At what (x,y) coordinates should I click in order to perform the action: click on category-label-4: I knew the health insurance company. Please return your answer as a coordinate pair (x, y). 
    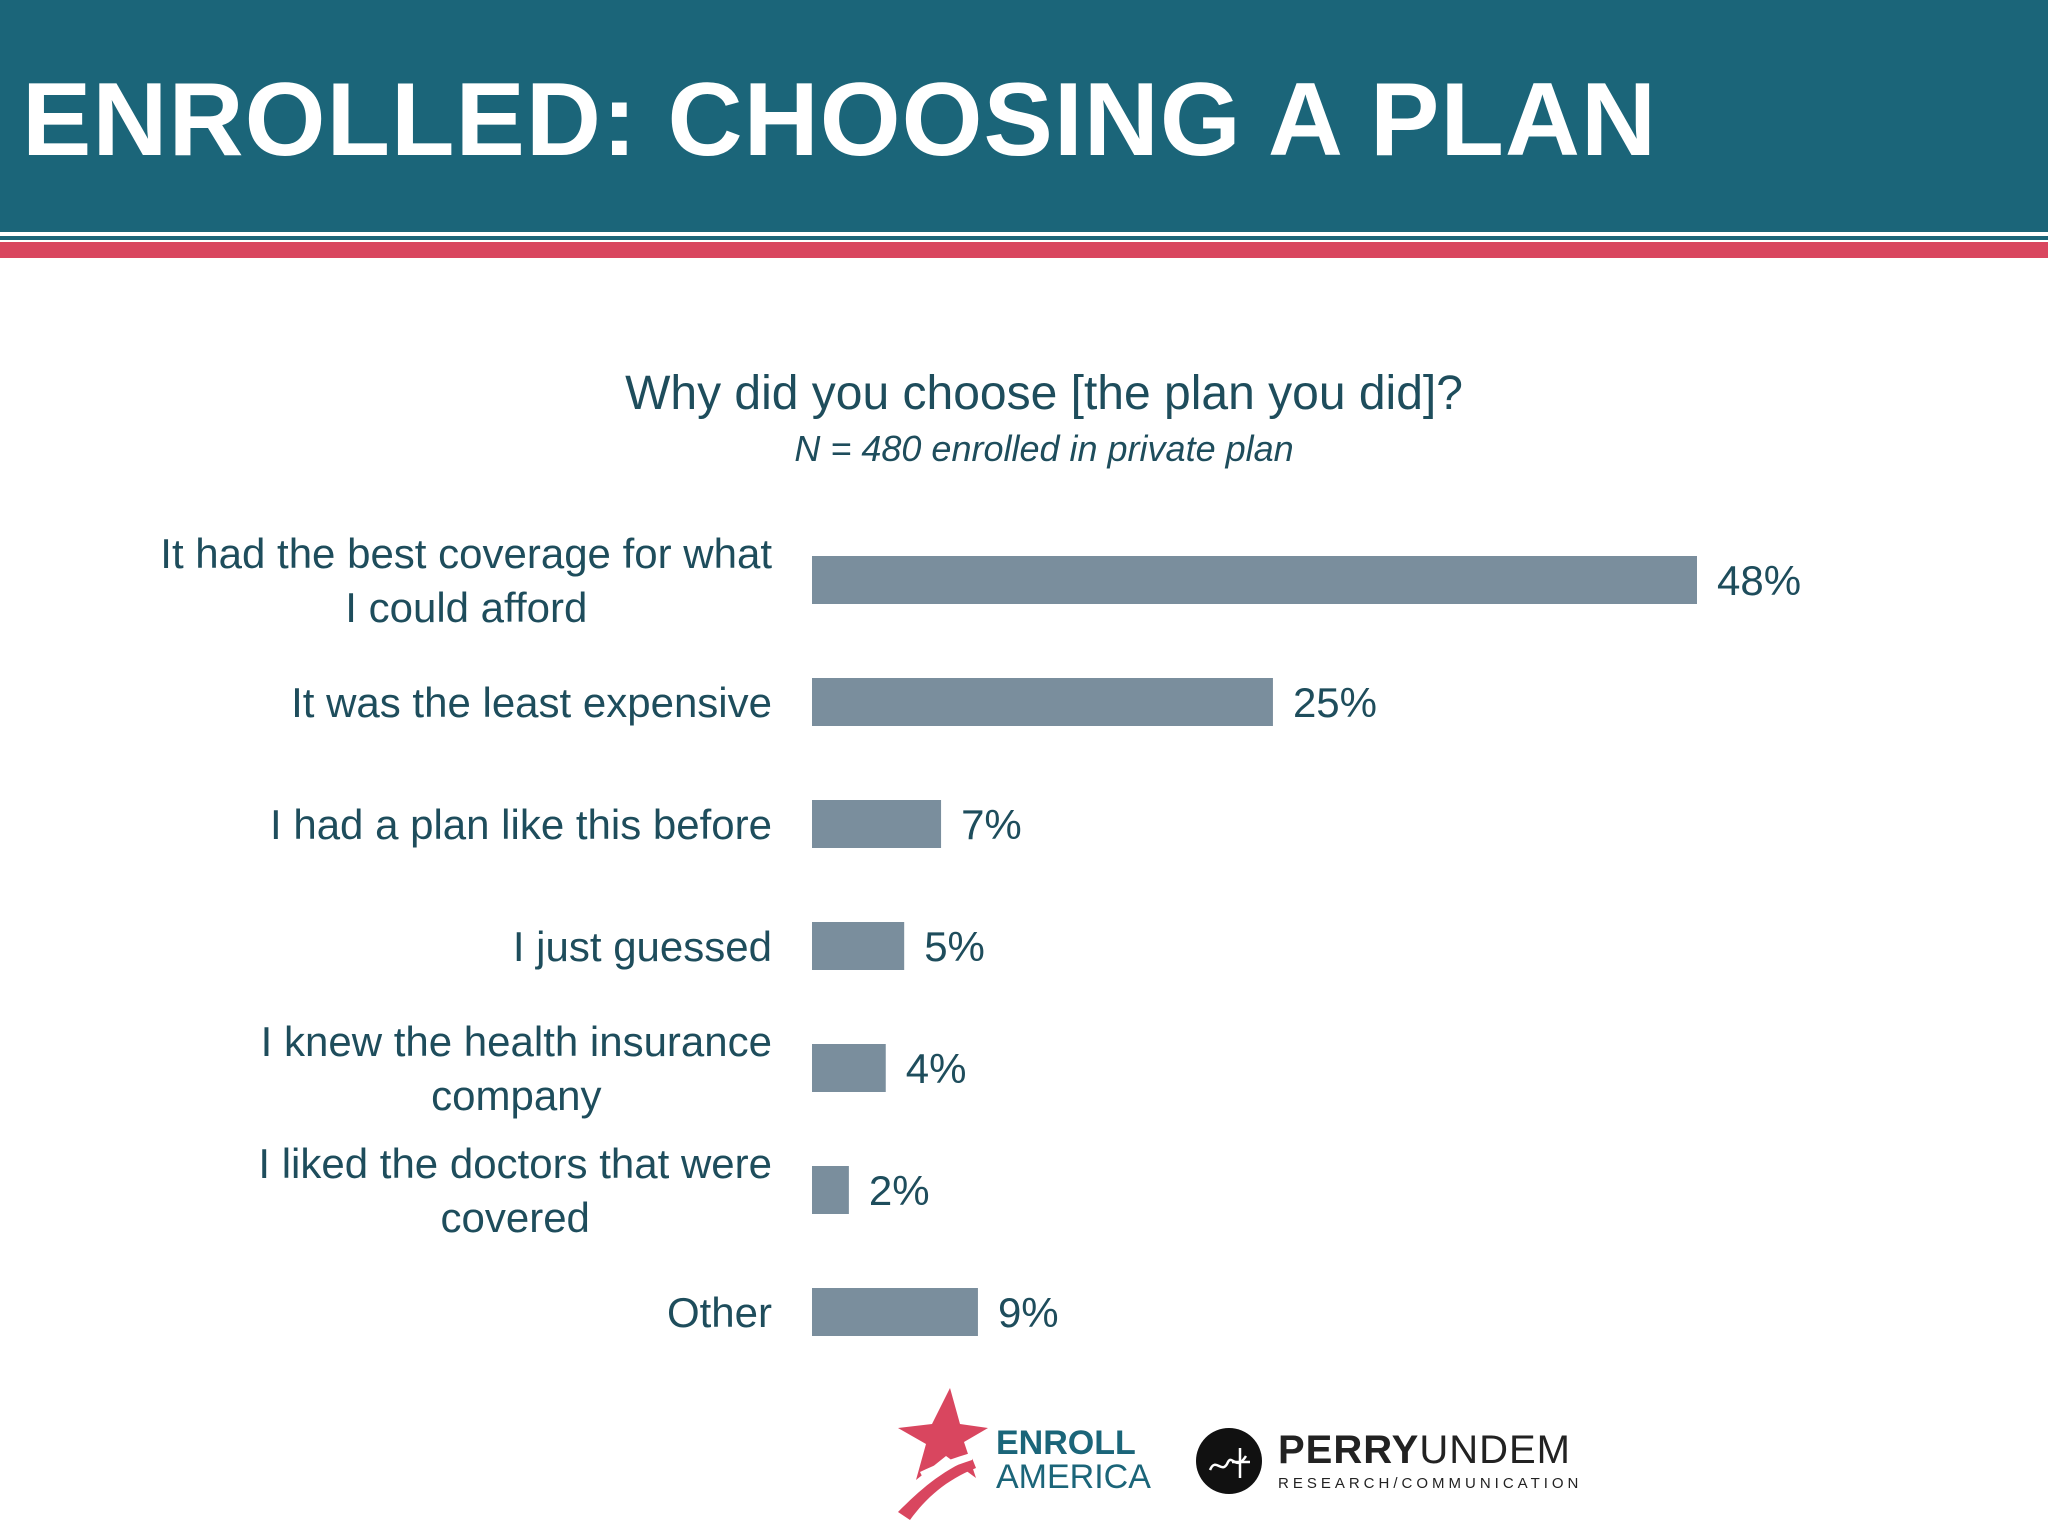
    Looking at the image, I should click on (516, 1068).